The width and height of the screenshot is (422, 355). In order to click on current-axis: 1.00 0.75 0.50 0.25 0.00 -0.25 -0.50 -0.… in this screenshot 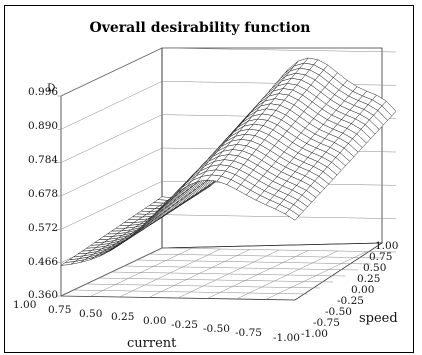, I will do `click(156, 325)`.